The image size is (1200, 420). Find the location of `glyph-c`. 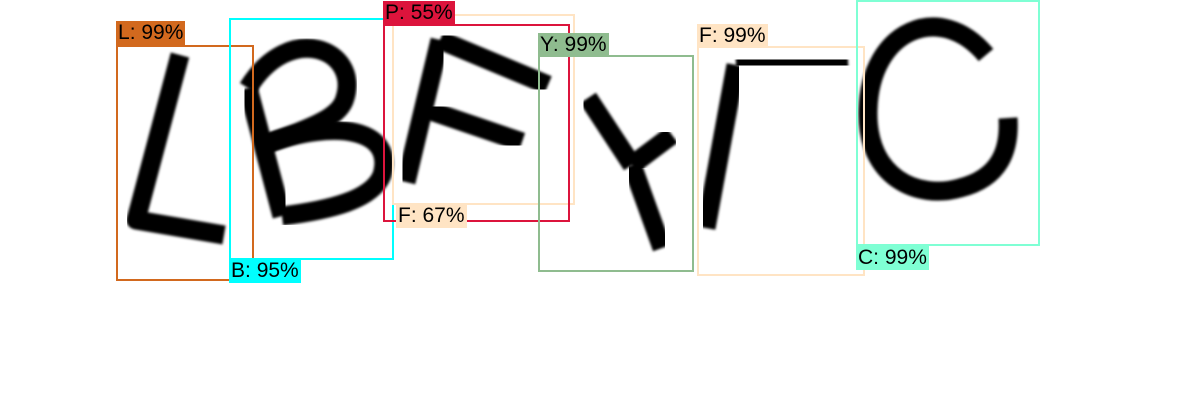

glyph-c is located at coordinates (938, 109).